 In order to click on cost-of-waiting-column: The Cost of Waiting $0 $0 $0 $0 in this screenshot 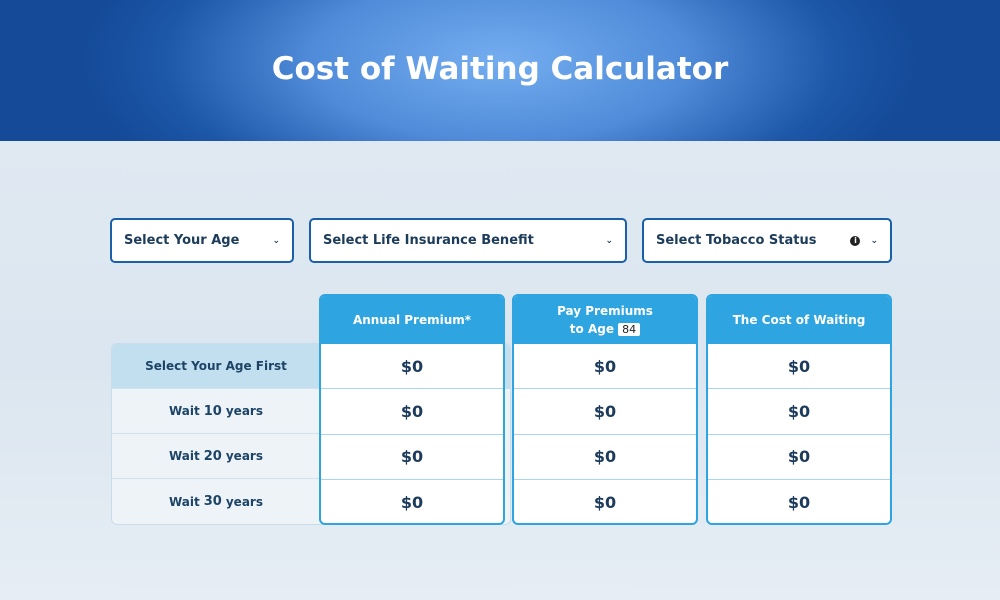, I will do `click(799, 409)`.